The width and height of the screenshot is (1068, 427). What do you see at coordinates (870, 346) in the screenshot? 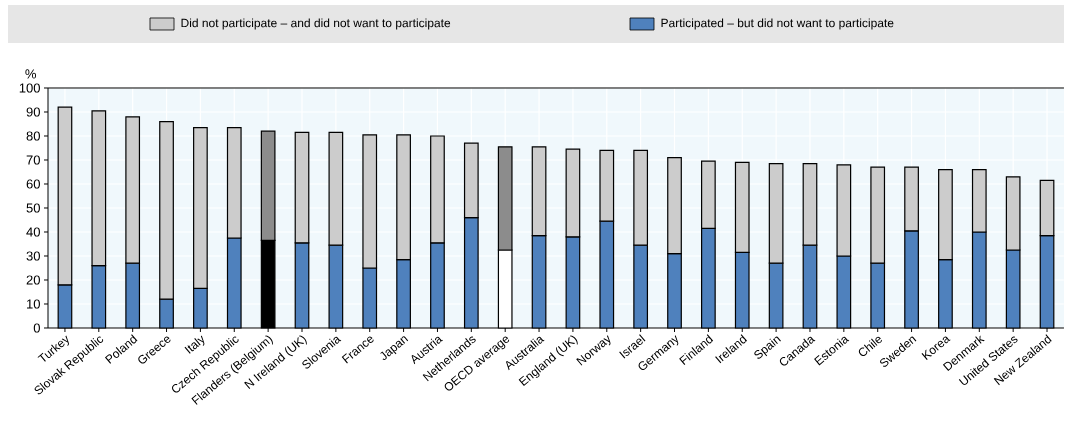
I see `x-tick-label: Chile` at bounding box center [870, 346].